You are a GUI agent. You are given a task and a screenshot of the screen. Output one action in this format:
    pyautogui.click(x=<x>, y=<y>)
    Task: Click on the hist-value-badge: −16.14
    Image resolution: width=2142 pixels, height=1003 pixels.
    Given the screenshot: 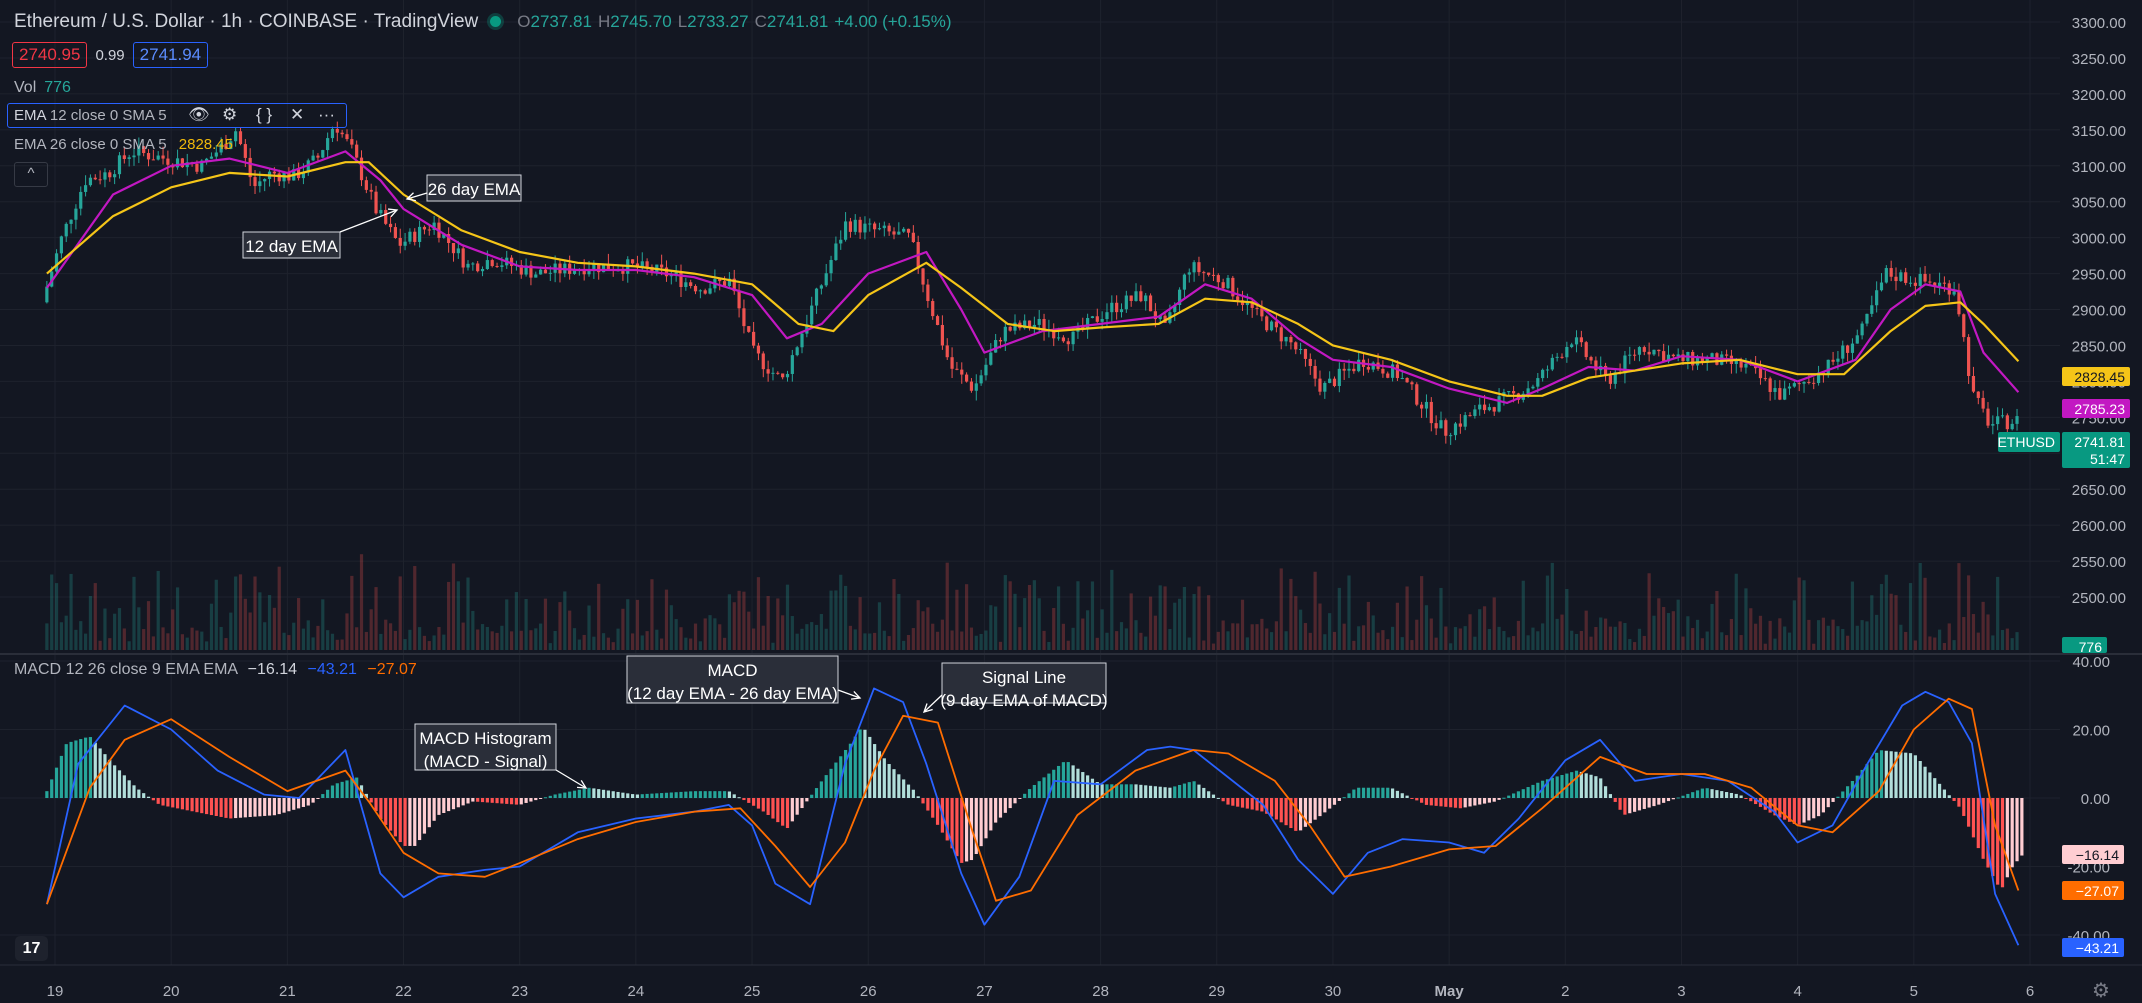 What is the action you would take?
    pyautogui.click(x=2093, y=854)
    